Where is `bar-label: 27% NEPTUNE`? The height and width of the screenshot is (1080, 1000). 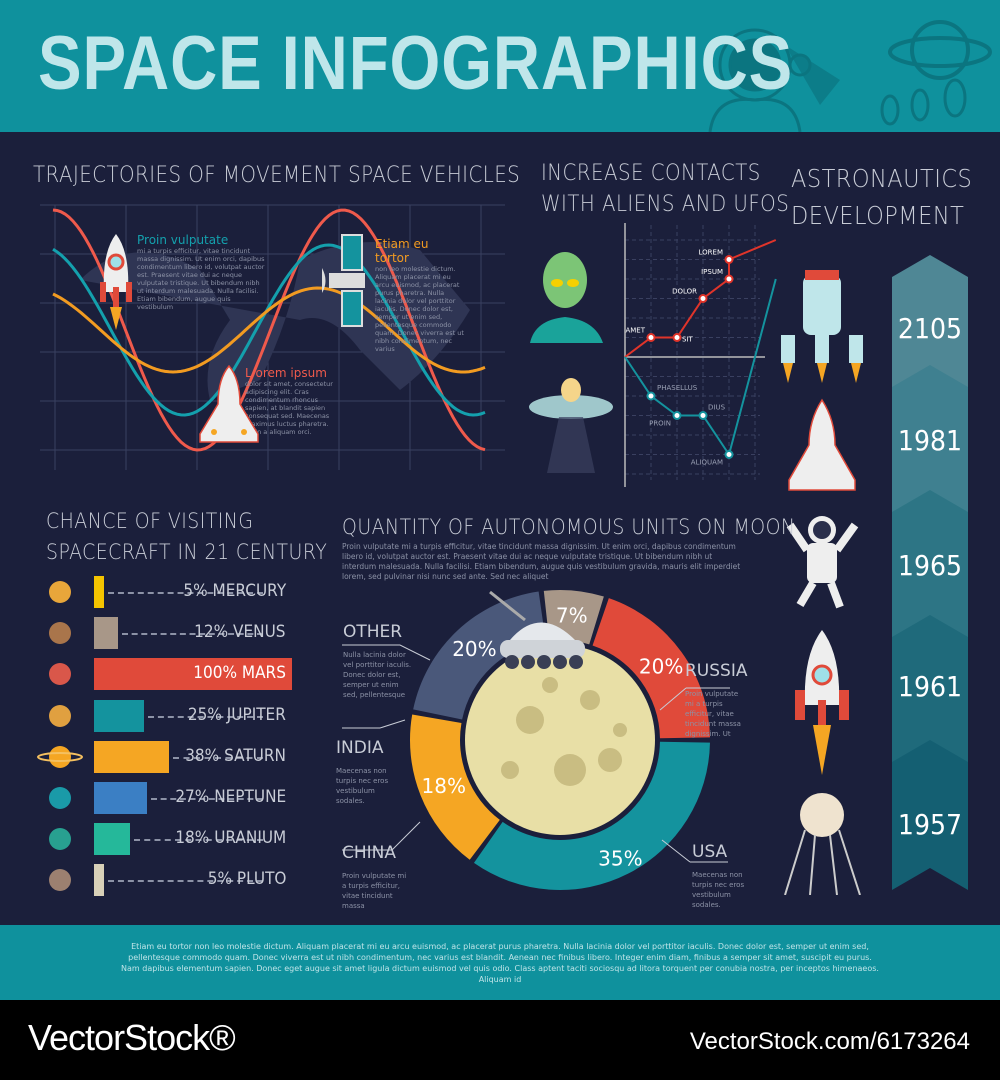
bar-label: 27% NEPTUNE is located at coordinates (230, 797).